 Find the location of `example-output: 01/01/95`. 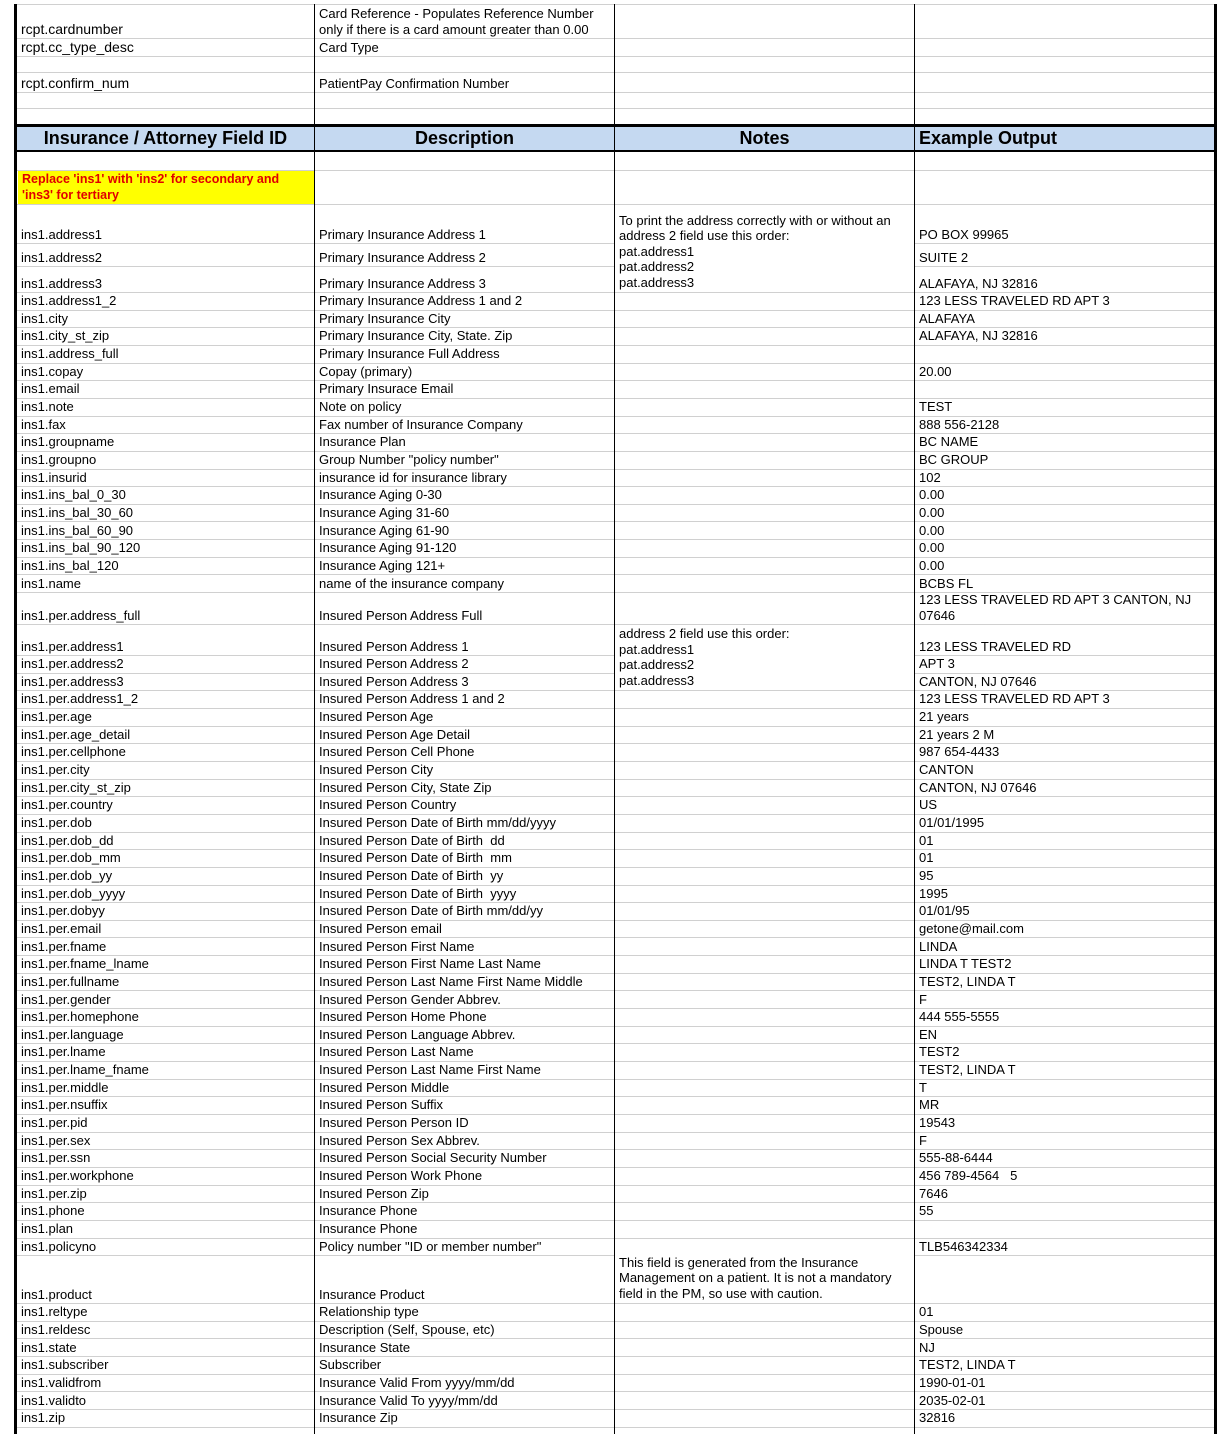

example-output: 01/01/95 is located at coordinates (944, 911).